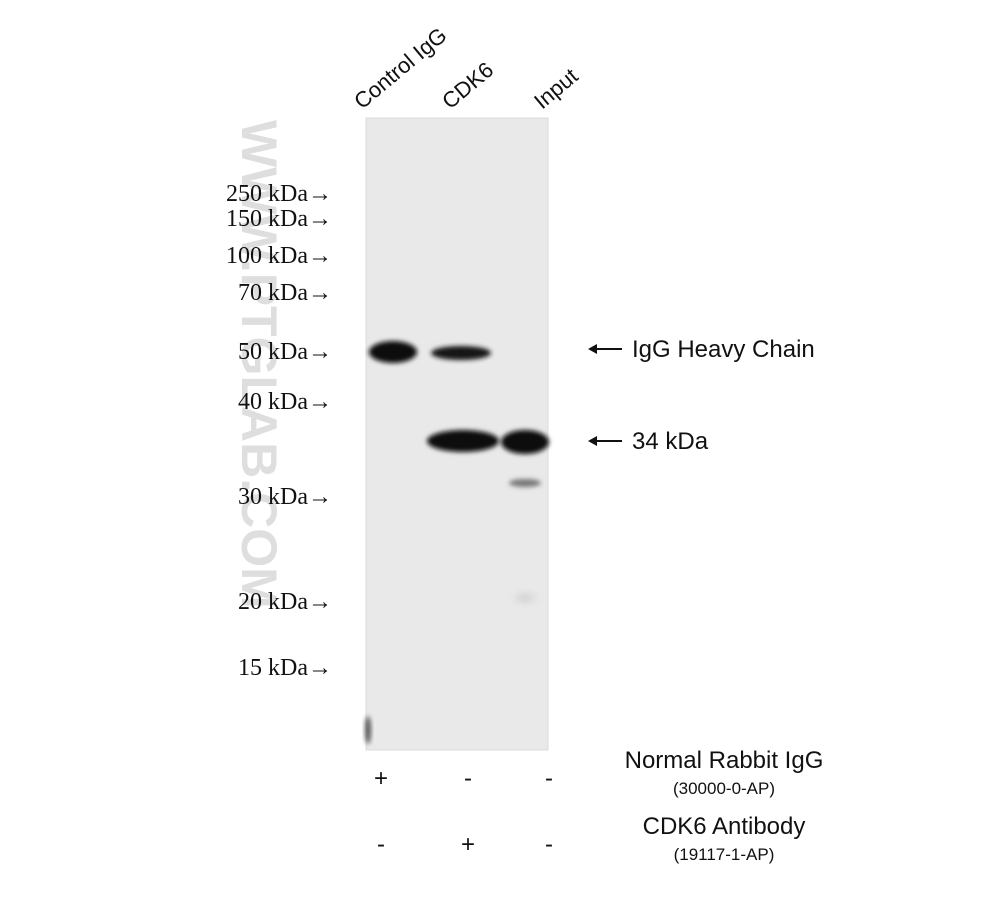  Describe the element at coordinates (285, 293) in the screenshot. I see `marker-label: 70 kDa→` at that location.